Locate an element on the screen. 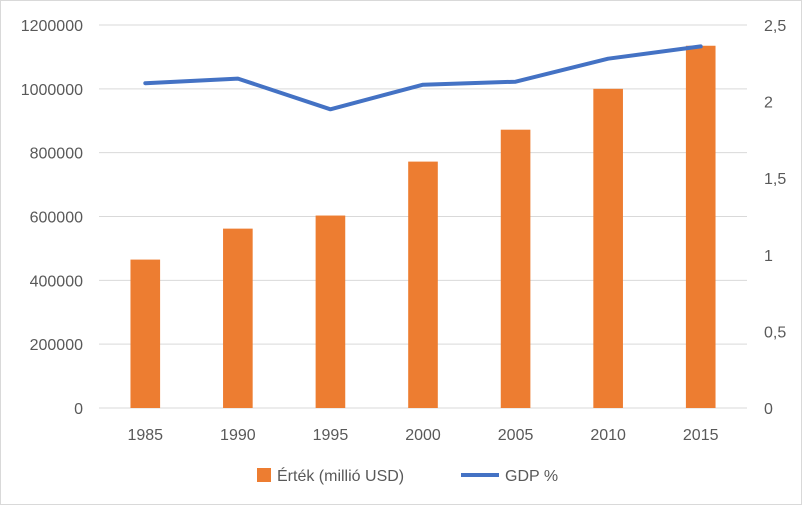 This screenshot has width=802, height=509. left-tick-label: 800000 is located at coordinates (56, 154).